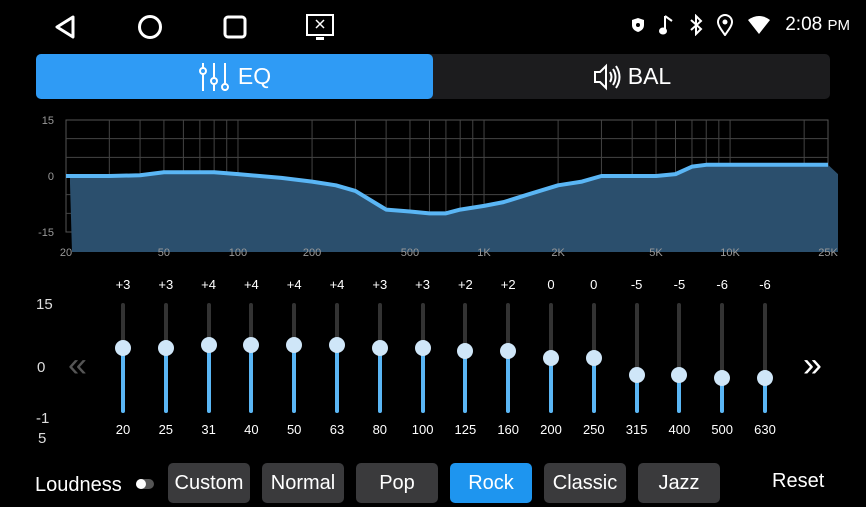 This screenshot has height=507, width=866. I want to click on band-freq-label: 50, so click(294, 429).